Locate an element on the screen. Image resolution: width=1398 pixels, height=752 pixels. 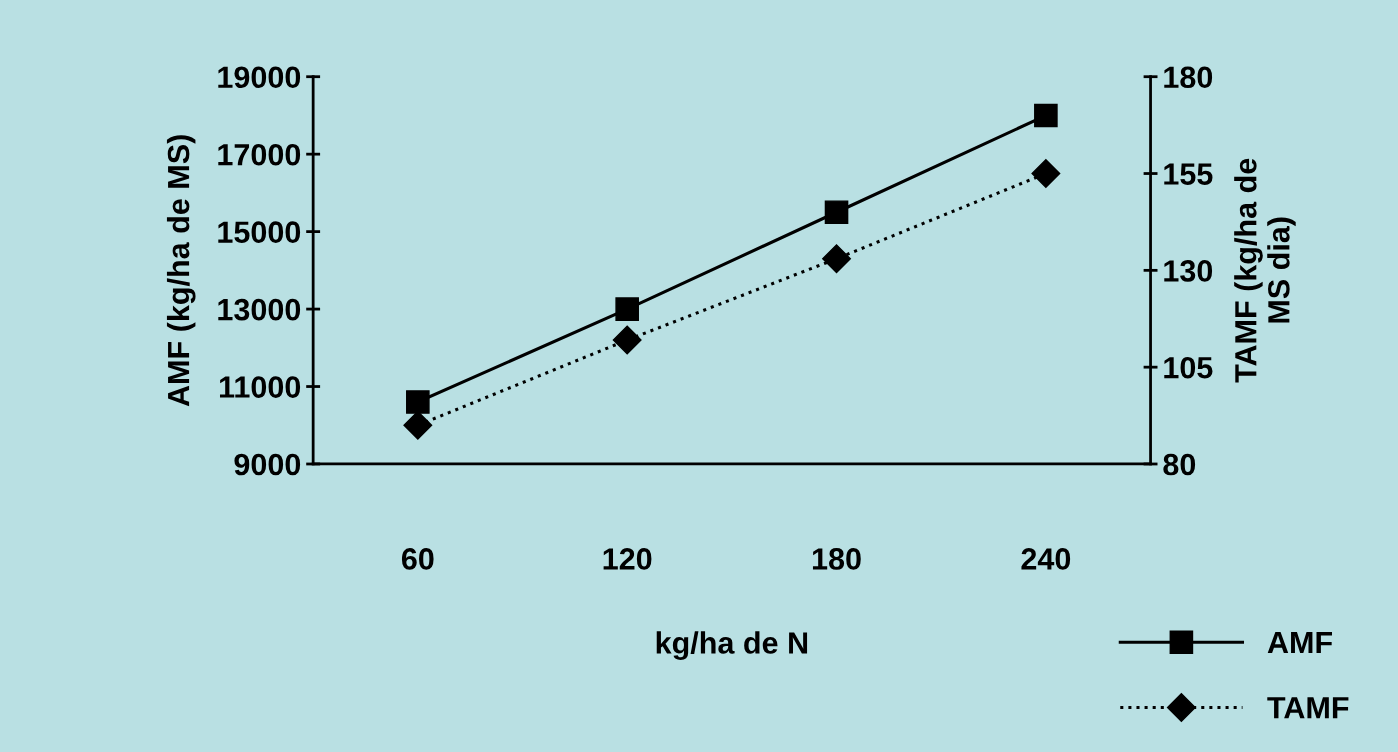
y-tick-label: 19000 is located at coordinates (259, 77).